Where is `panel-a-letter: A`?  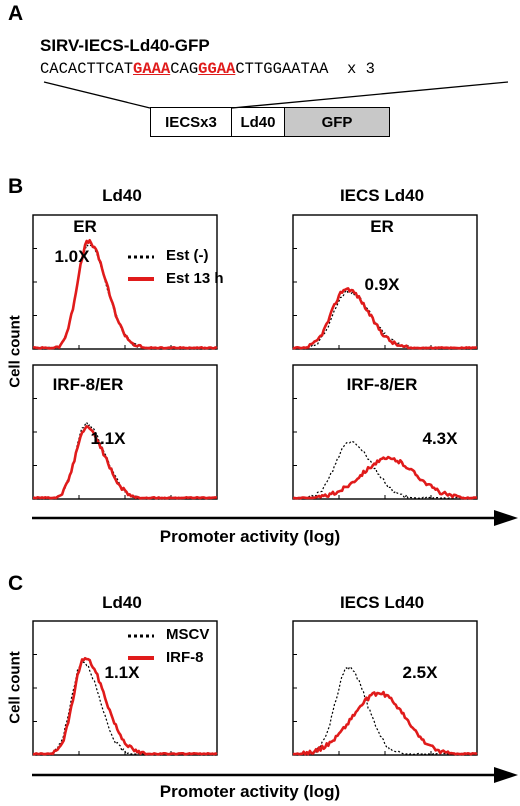 panel-a-letter: A is located at coordinates (16, 13).